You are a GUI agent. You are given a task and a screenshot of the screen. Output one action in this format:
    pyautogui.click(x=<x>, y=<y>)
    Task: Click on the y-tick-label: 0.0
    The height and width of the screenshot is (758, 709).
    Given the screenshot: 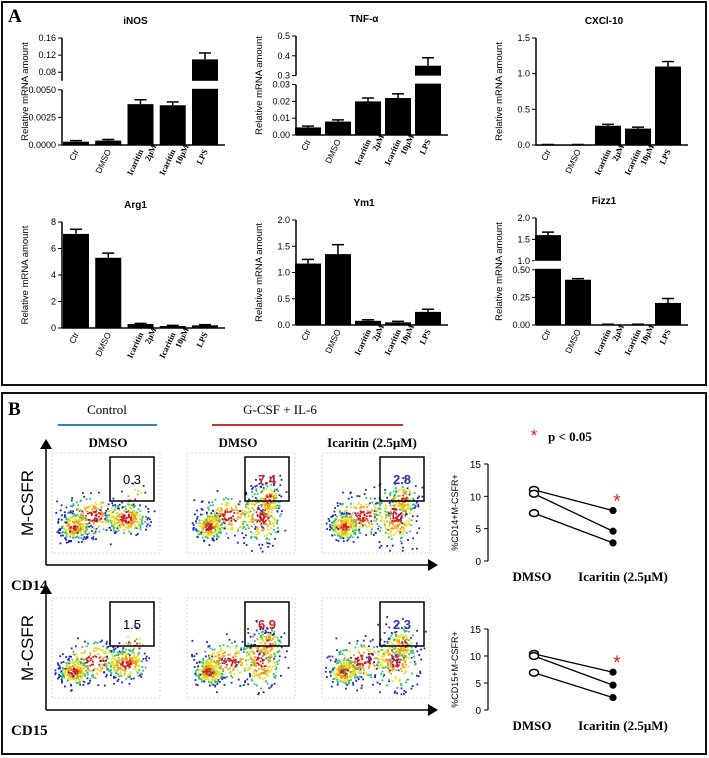 What is the action you would take?
    pyautogui.click(x=523, y=145)
    